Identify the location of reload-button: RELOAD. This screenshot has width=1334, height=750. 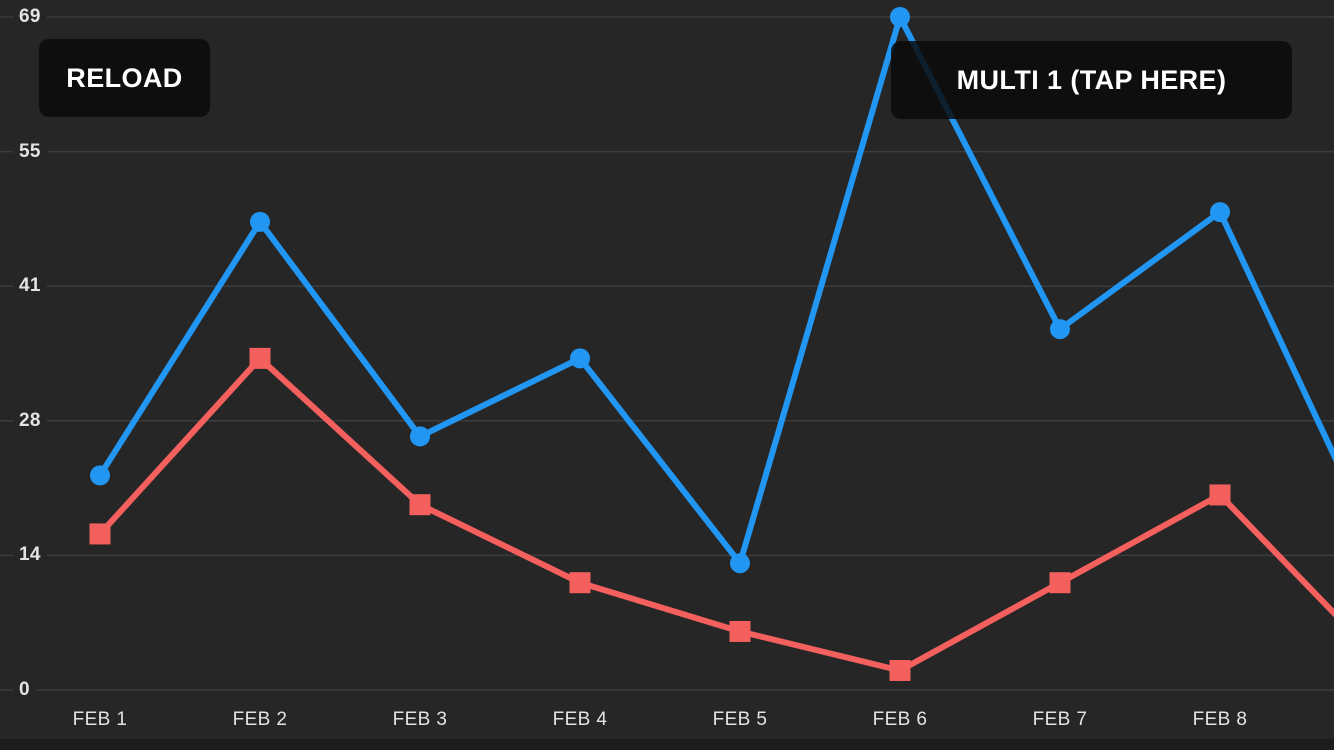
(124, 78).